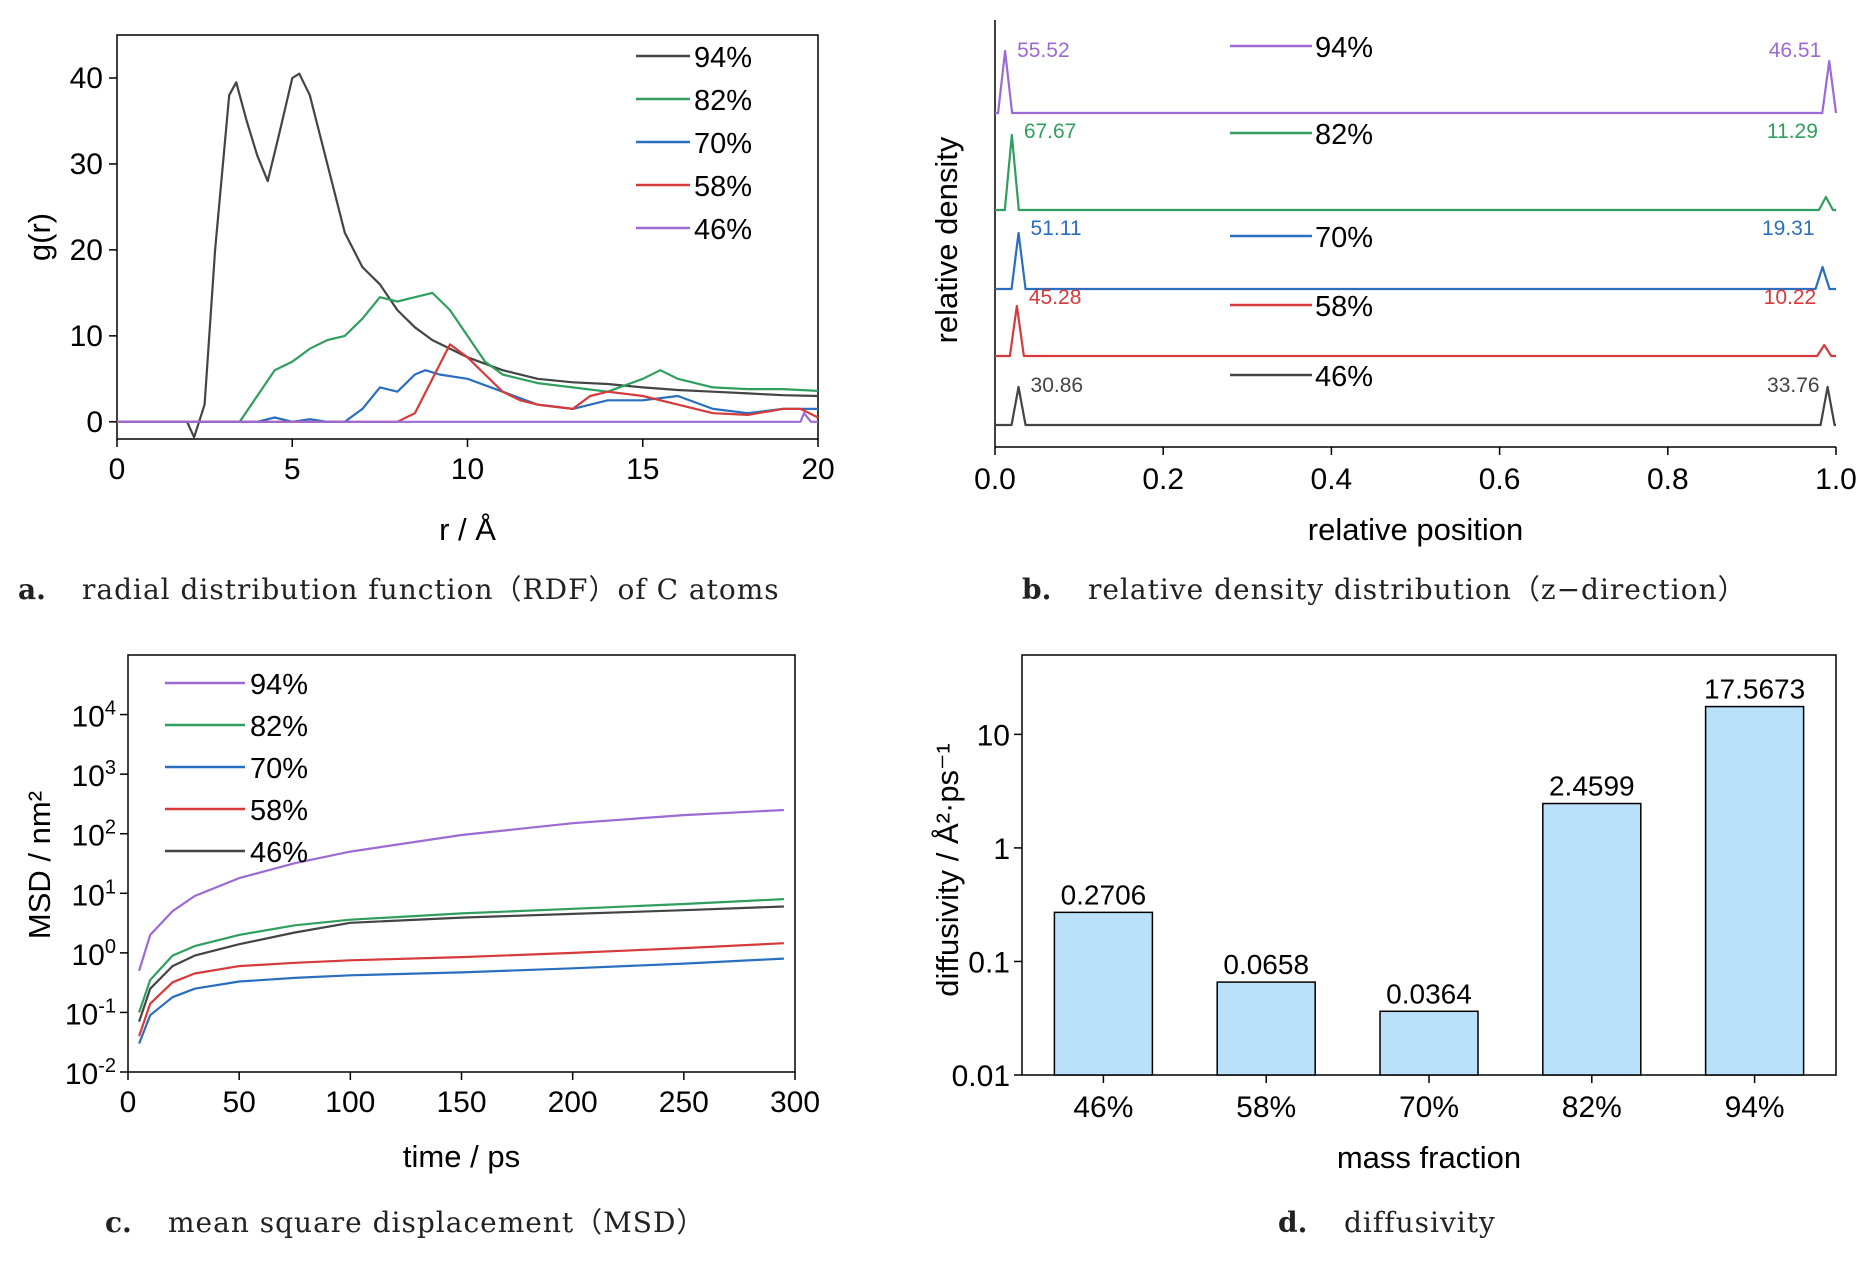 This screenshot has width=1861, height=1261. I want to click on bar-46%, so click(1103, 993).